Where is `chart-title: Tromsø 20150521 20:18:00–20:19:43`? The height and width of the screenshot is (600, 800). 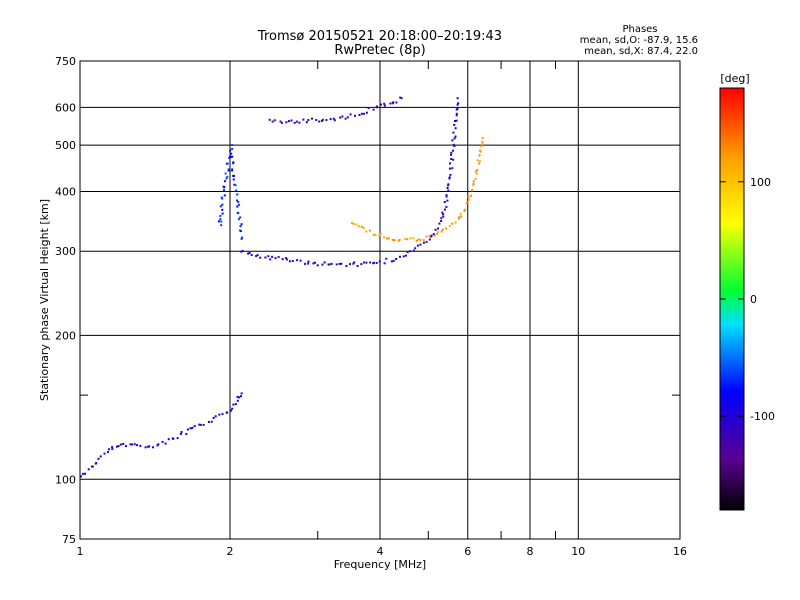 chart-title: Tromsø 20150521 20:18:00–20:19:43 is located at coordinates (379, 36).